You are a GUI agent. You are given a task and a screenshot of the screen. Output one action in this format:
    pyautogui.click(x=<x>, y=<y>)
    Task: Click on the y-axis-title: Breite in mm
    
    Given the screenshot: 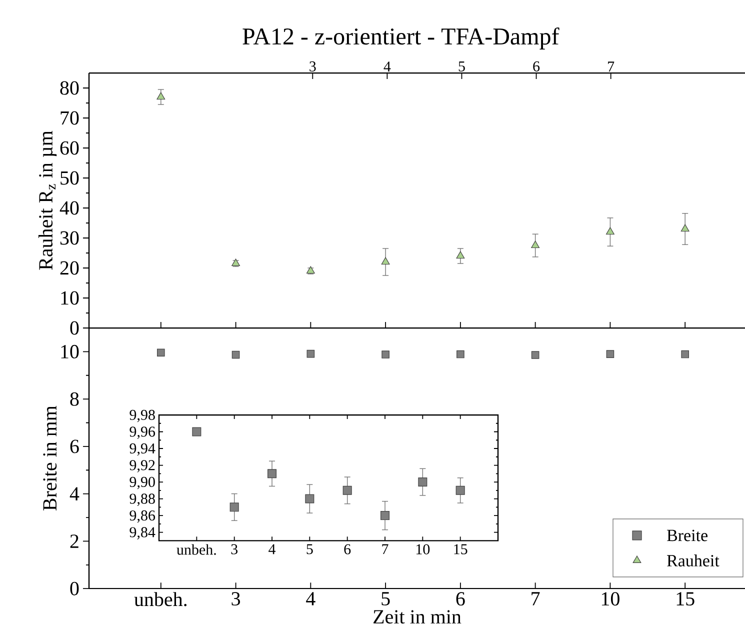 What is the action you would take?
    pyautogui.click(x=50, y=458)
    